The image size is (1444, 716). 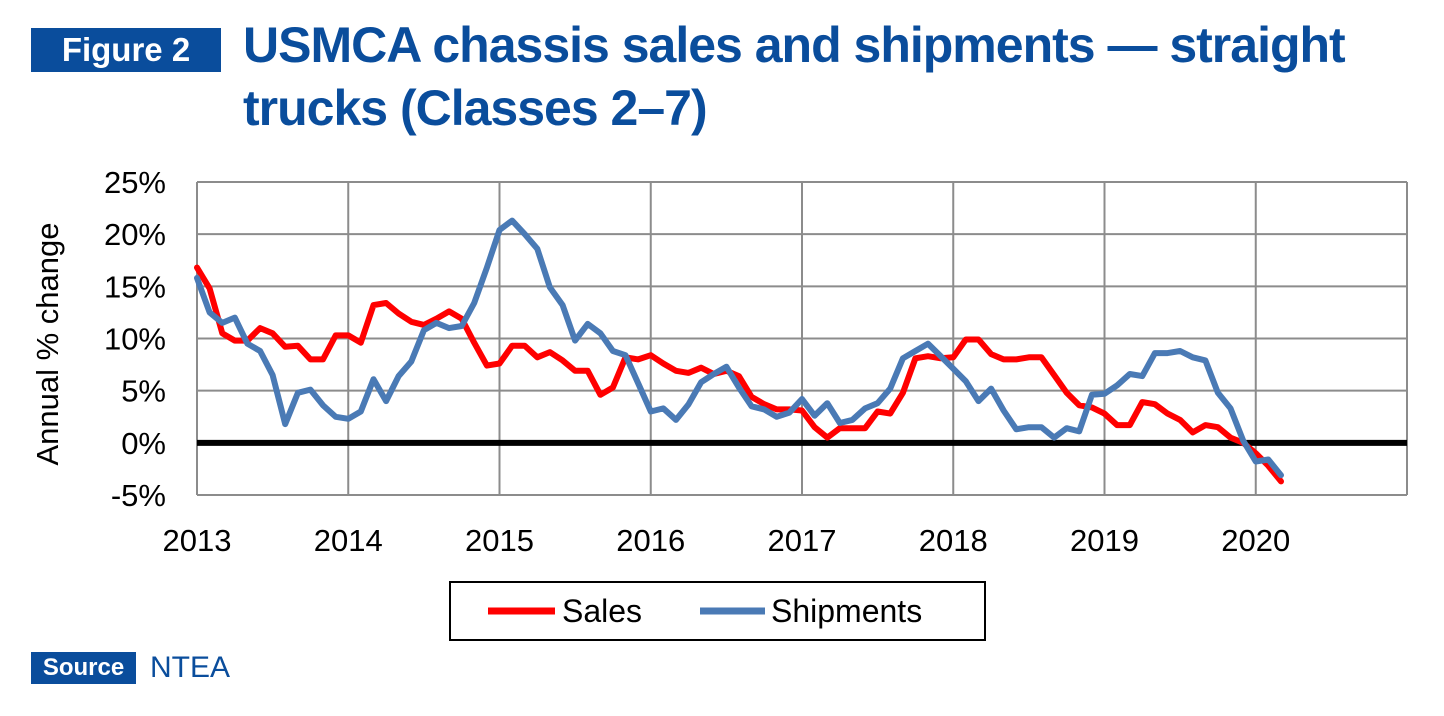 What do you see at coordinates (190, 667) in the screenshot?
I see `source-text: NTEA` at bounding box center [190, 667].